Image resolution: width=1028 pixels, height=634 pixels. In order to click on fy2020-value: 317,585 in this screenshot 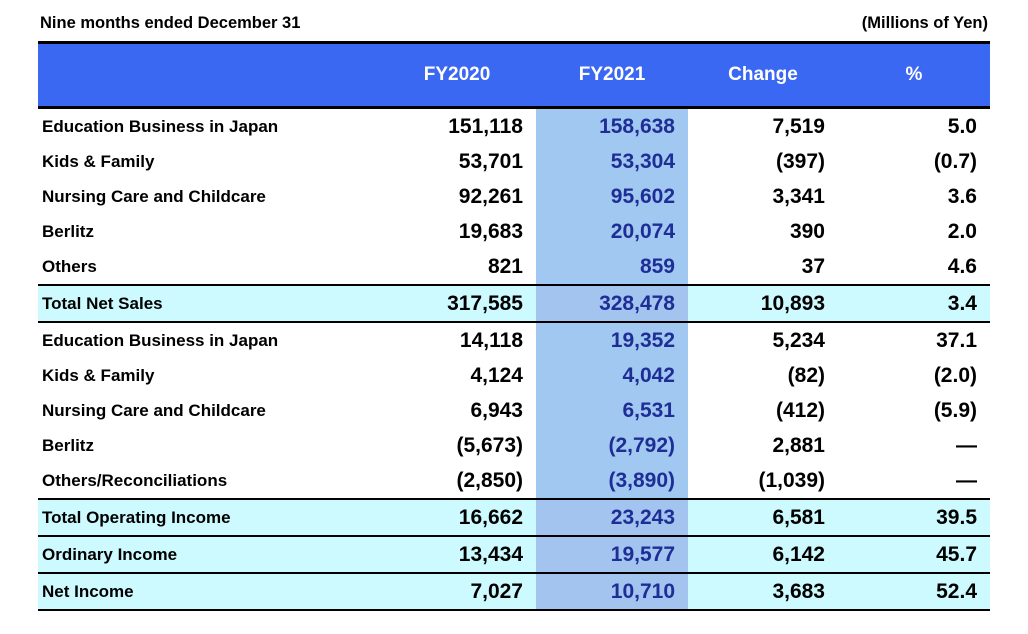, I will do `click(457, 303)`.